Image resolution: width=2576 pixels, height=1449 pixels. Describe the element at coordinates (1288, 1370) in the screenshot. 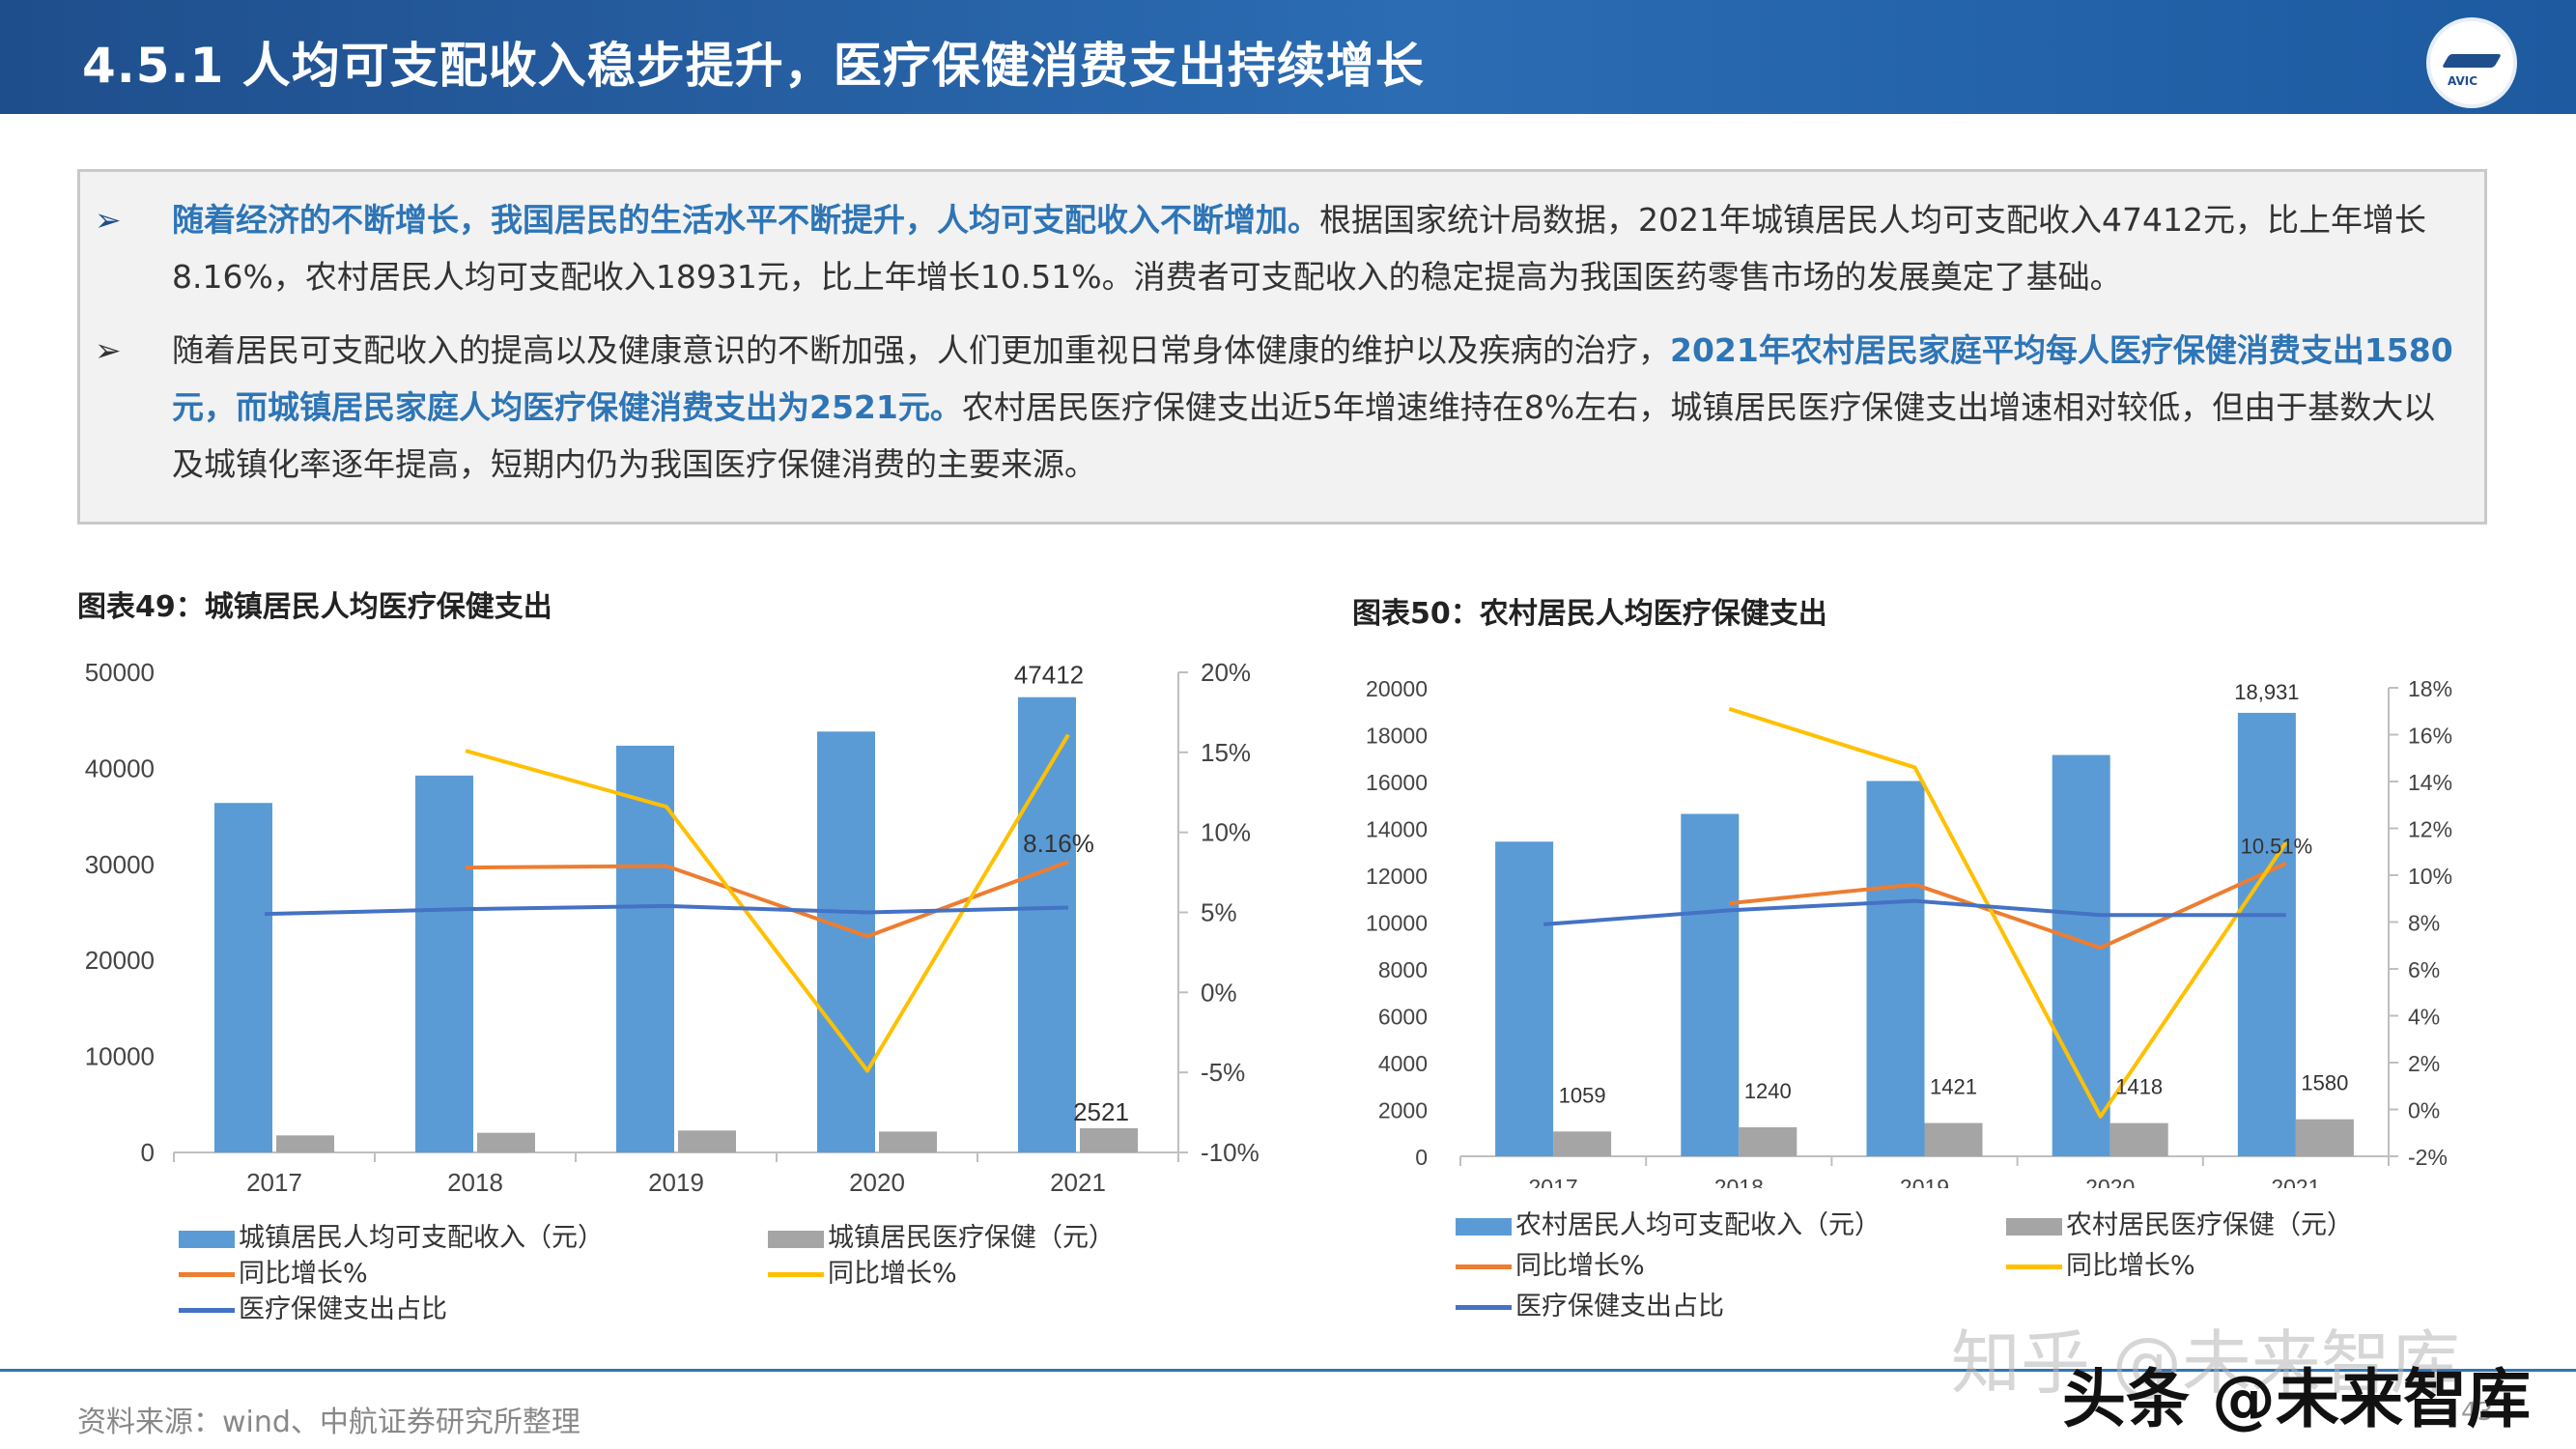

I see `footer-divider` at that location.